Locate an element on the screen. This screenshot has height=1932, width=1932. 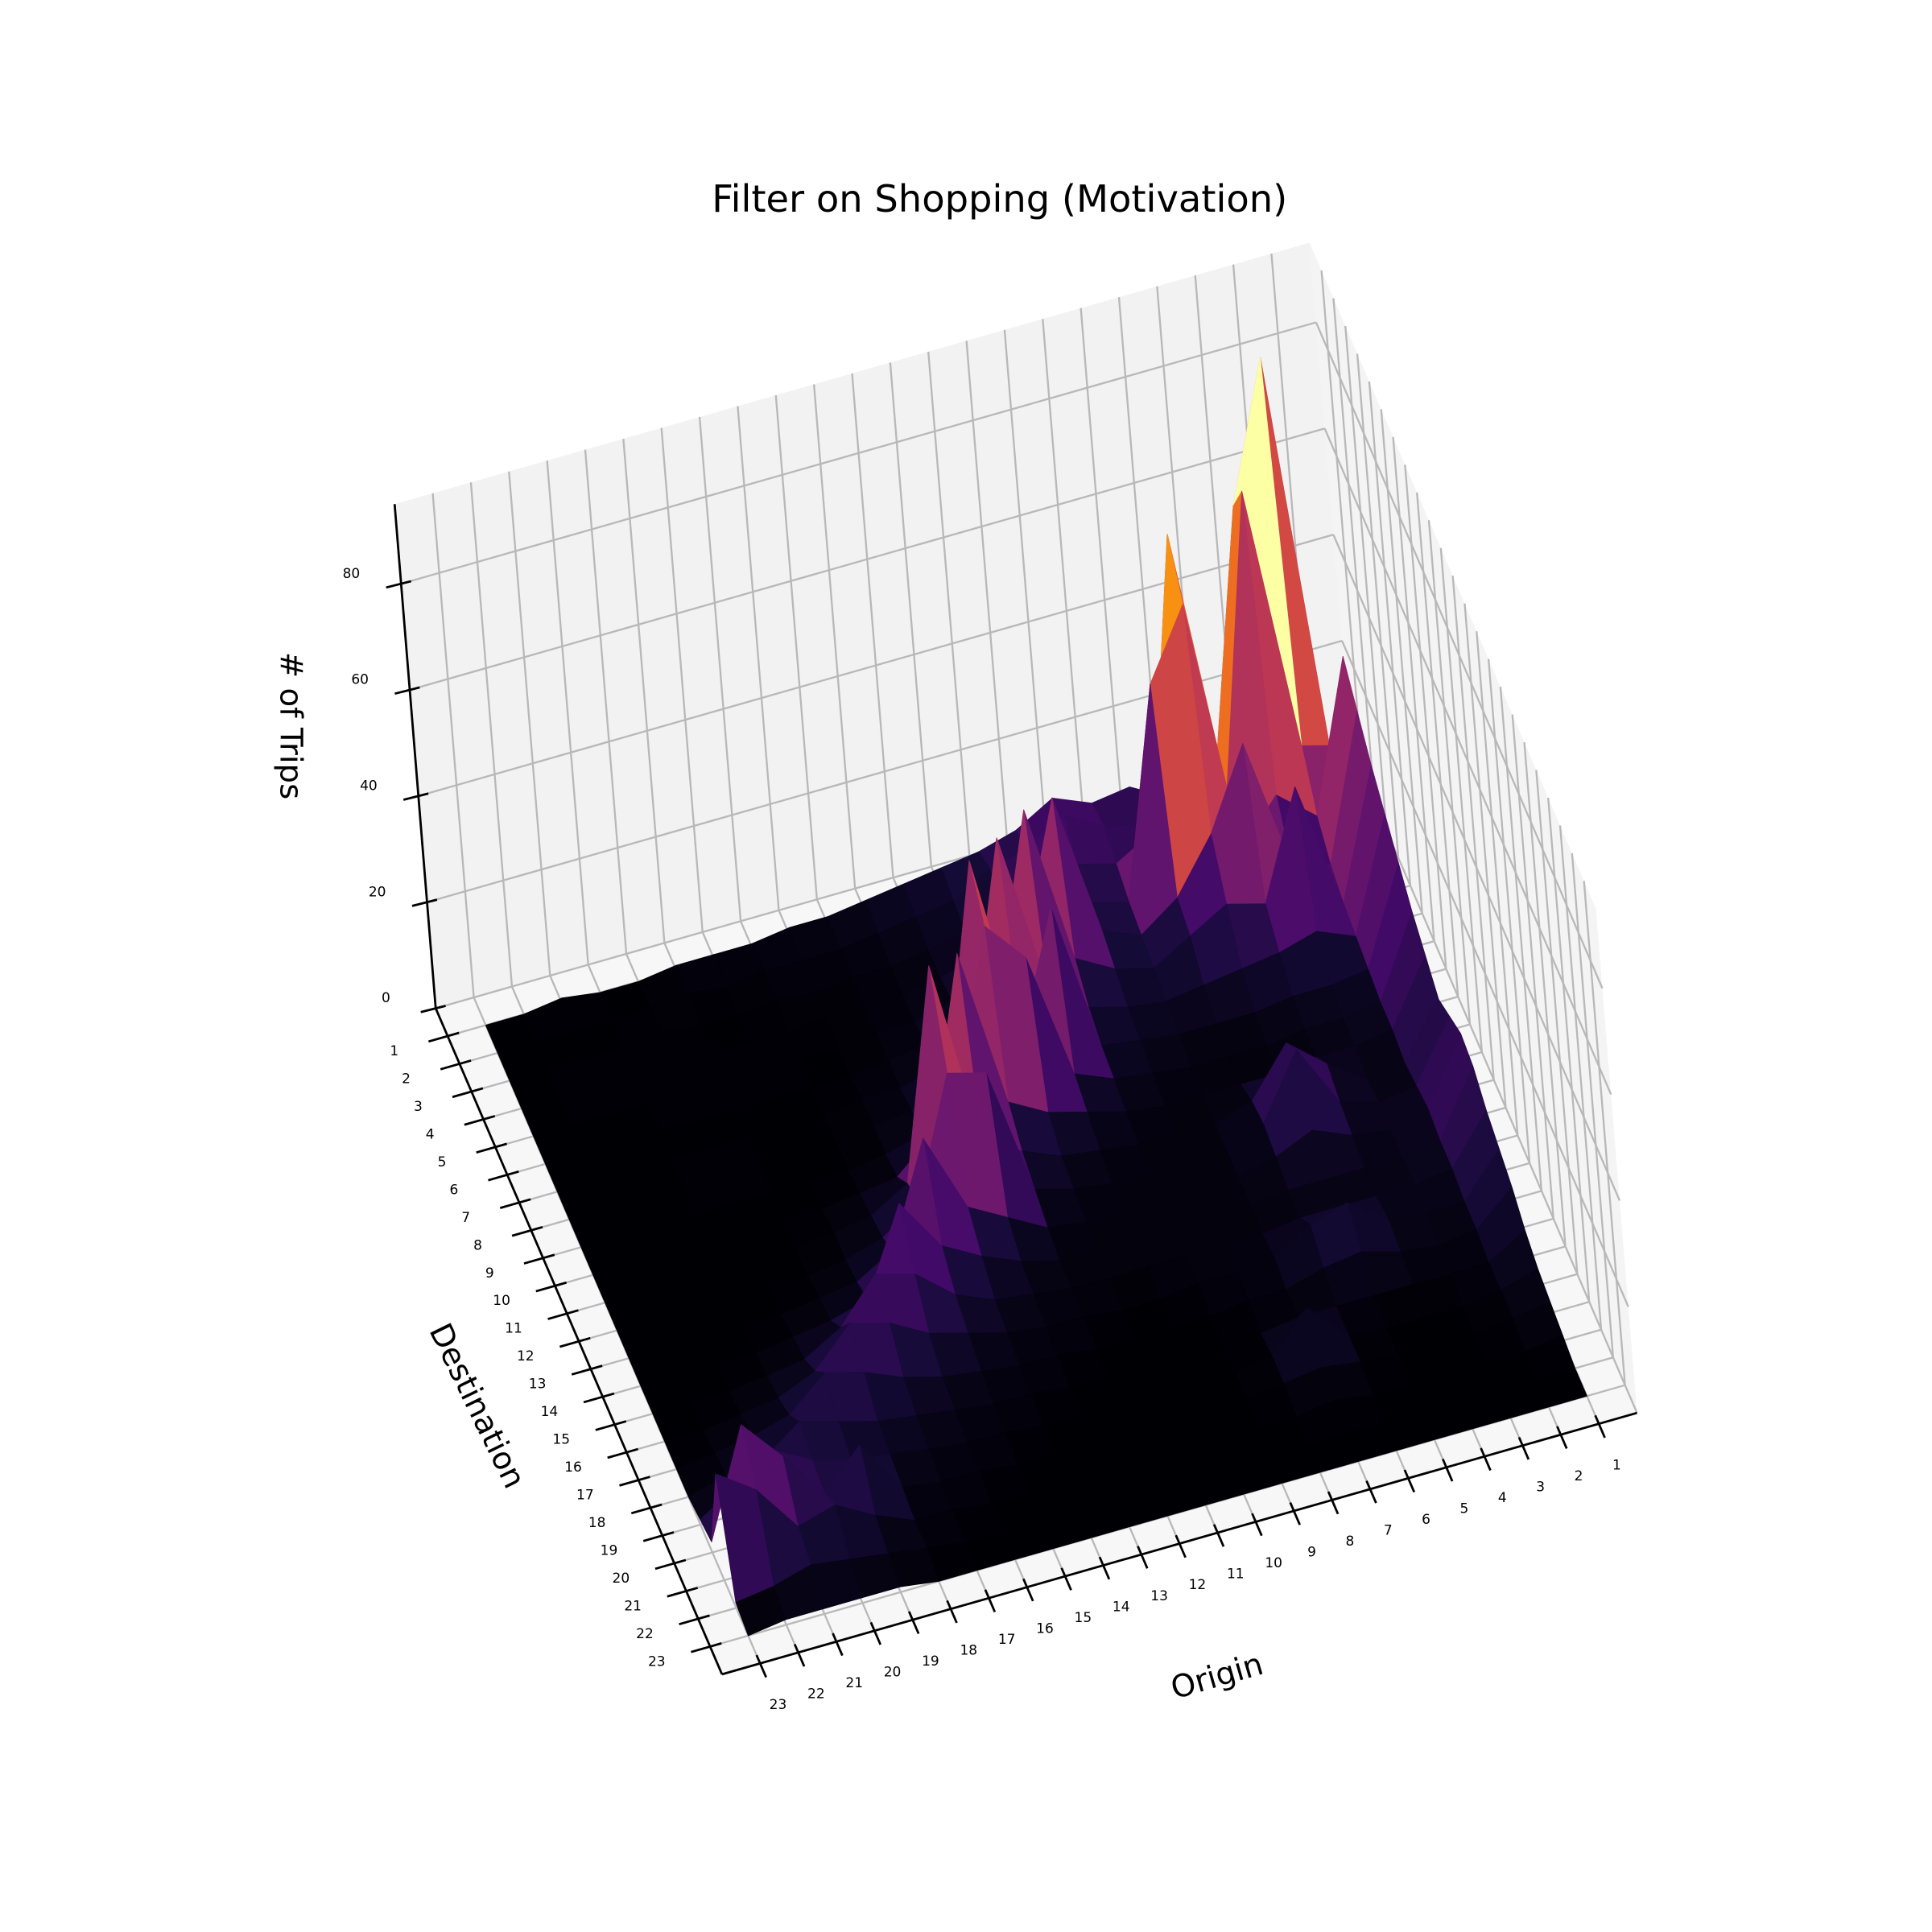
y-tick-label: 15 is located at coordinates (561, 1440).